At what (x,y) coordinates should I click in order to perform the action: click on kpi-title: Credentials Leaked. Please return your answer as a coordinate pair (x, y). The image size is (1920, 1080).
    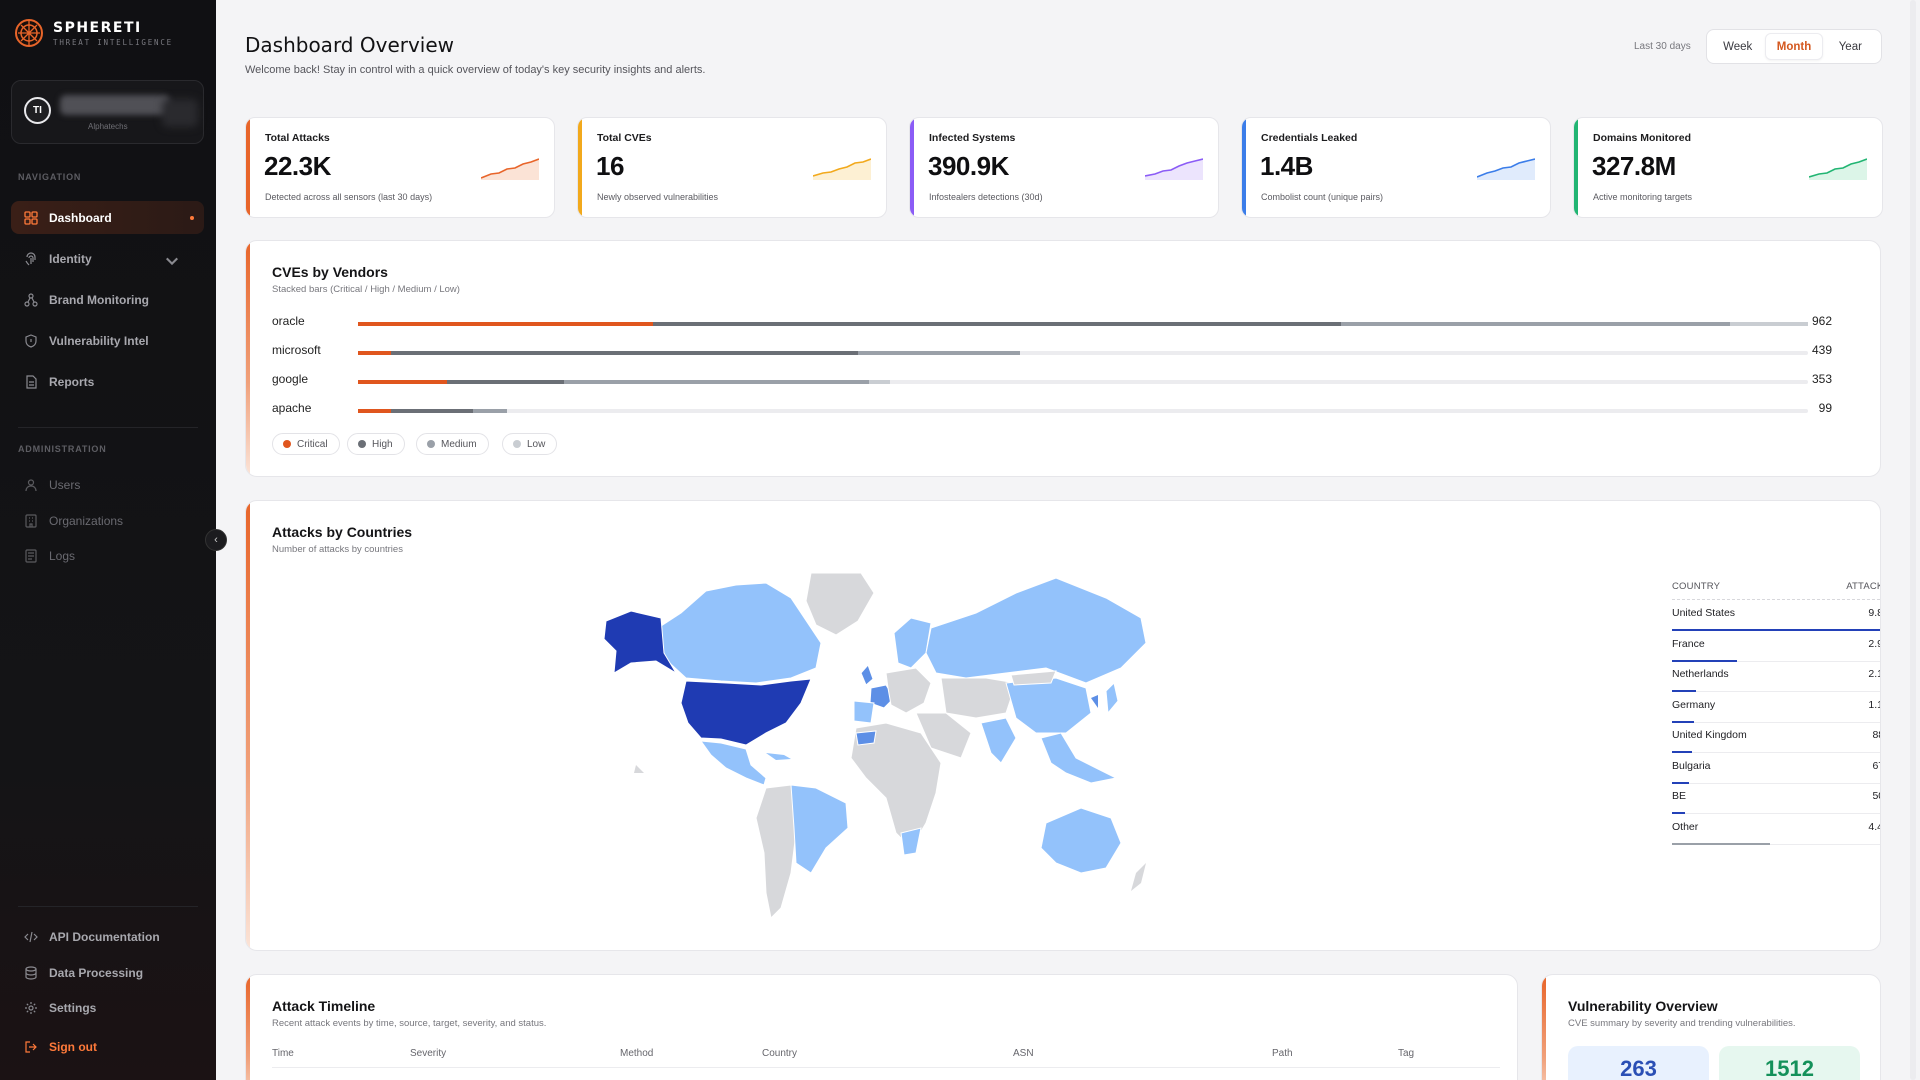
    Looking at the image, I should click on (1309, 138).